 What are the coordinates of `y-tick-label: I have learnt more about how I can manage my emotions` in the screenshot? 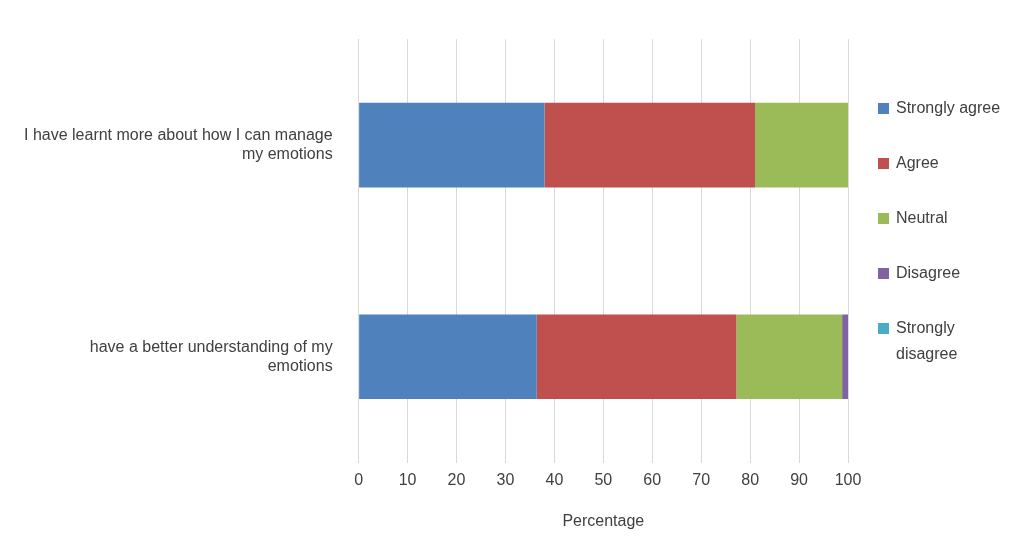 It's located at (178, 144).